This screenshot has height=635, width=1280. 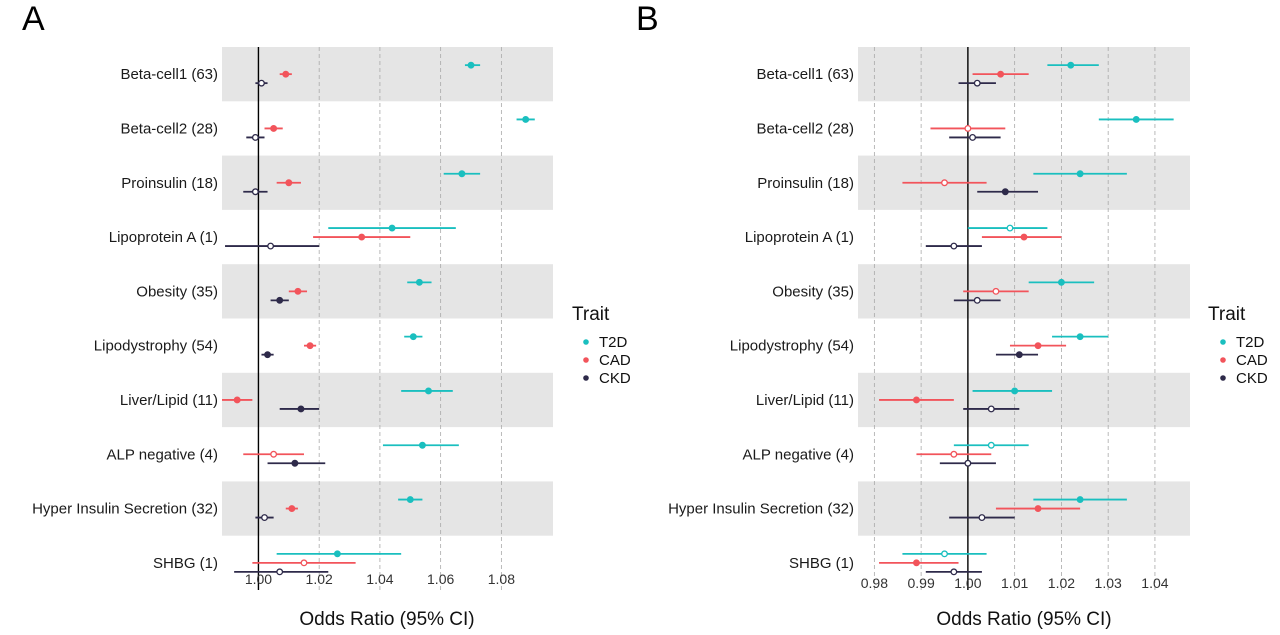 What do you see at coordinates (1252, 360) in the screenshot?
I see `legend-b-label-cad: CAD` at bounding box center [1252, 360].